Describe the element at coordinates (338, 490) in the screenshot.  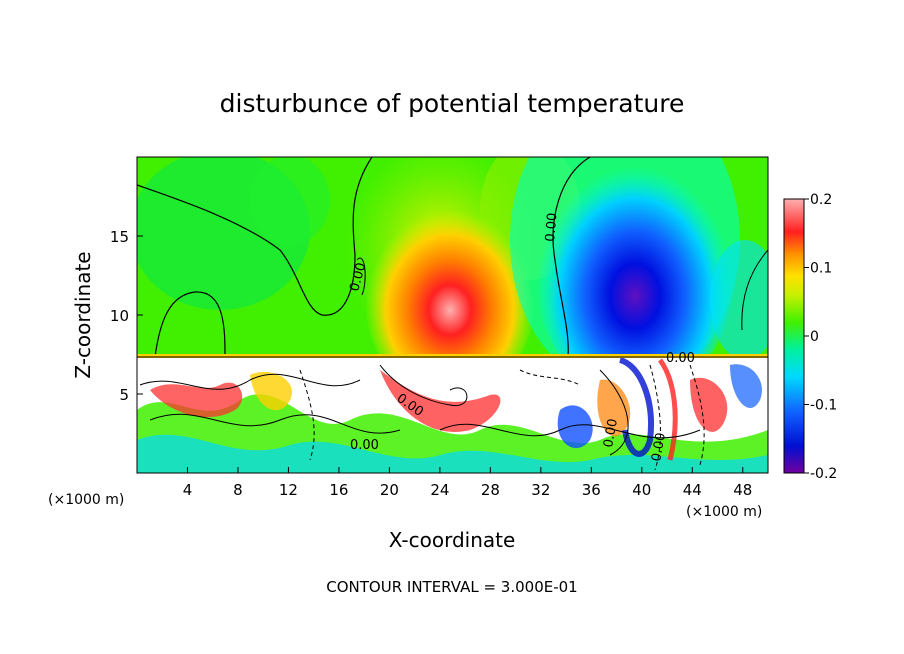
I see `x-tick-label: 16` at that location.